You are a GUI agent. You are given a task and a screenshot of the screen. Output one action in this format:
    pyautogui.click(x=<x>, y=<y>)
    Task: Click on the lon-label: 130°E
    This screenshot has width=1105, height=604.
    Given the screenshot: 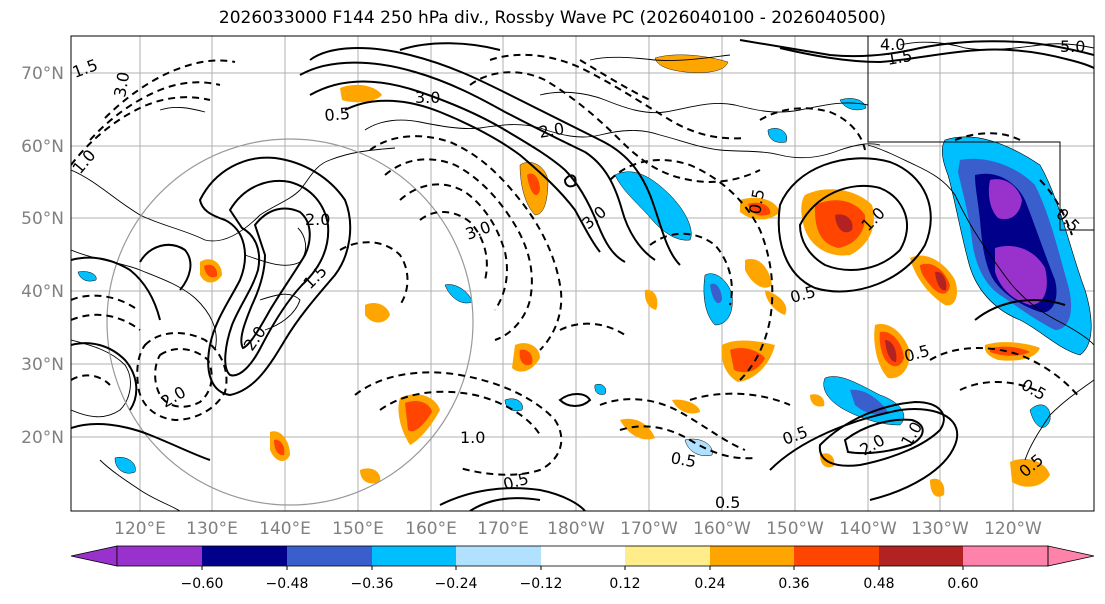 What is the action you would take?
    pyautogui.click(x=212, y=529)
    